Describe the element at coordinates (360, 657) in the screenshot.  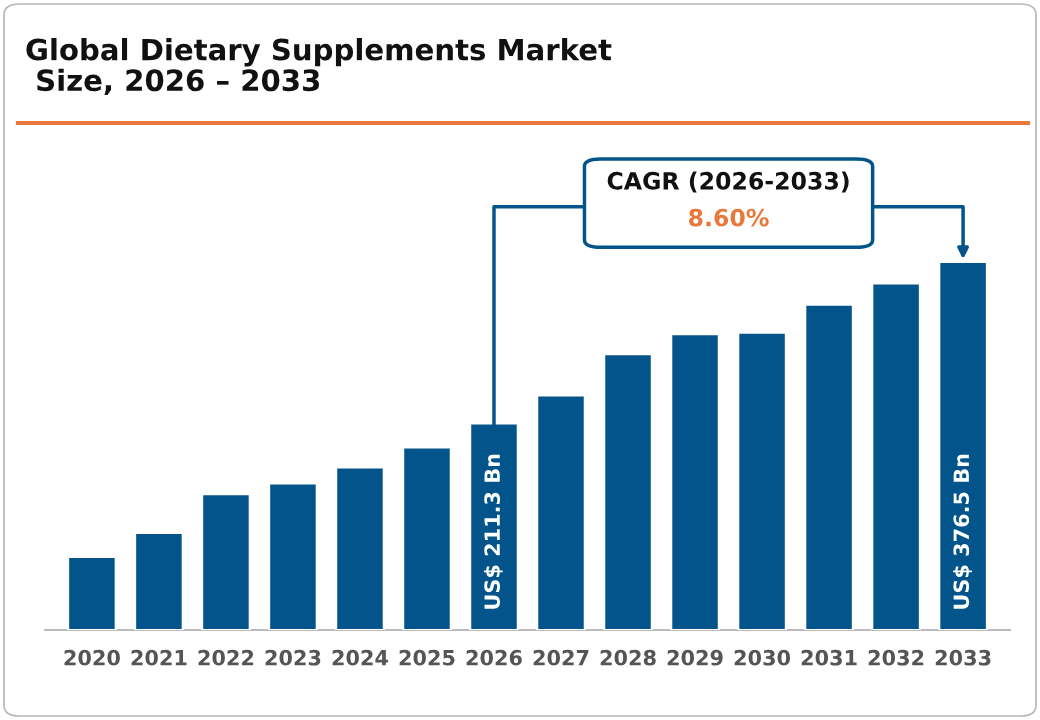
I see `x-tick-label: 2024` at that location.